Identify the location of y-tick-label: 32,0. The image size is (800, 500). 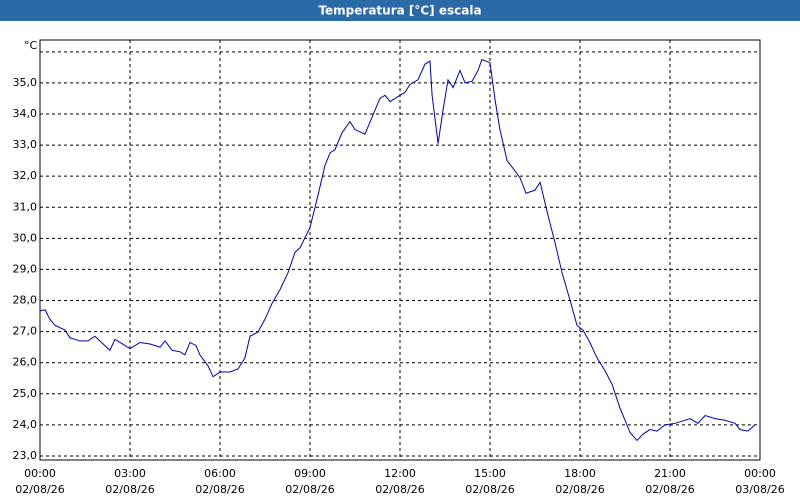
(25, 175).